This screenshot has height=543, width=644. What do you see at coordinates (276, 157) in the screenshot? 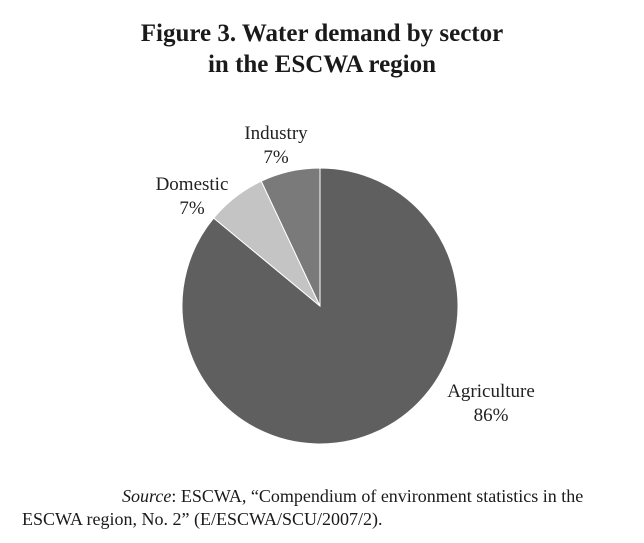
I see `slice-value-industry: 7%` at bounding box center [276, 157].